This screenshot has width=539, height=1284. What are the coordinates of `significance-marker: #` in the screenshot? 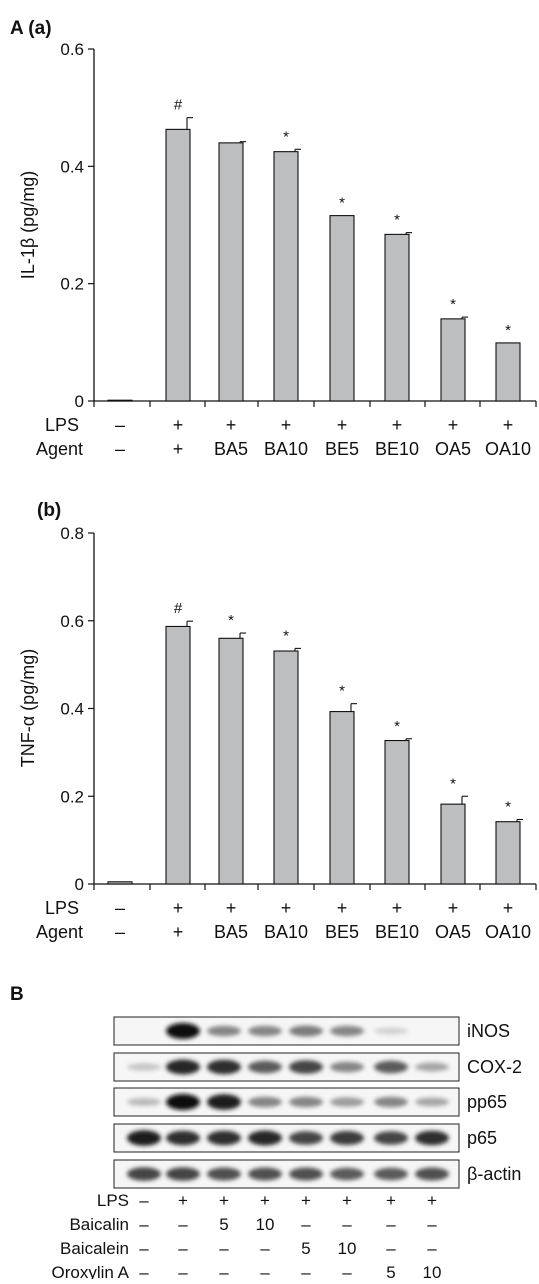 It's located at (178, 608).